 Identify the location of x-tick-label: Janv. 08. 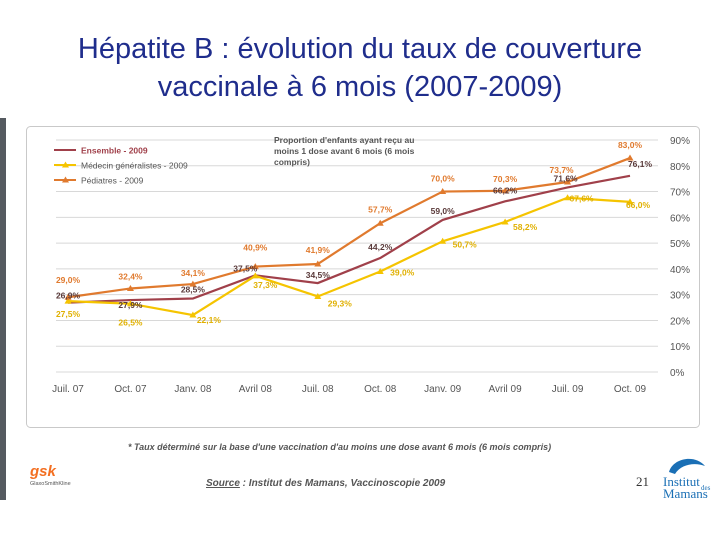
(192, 389).